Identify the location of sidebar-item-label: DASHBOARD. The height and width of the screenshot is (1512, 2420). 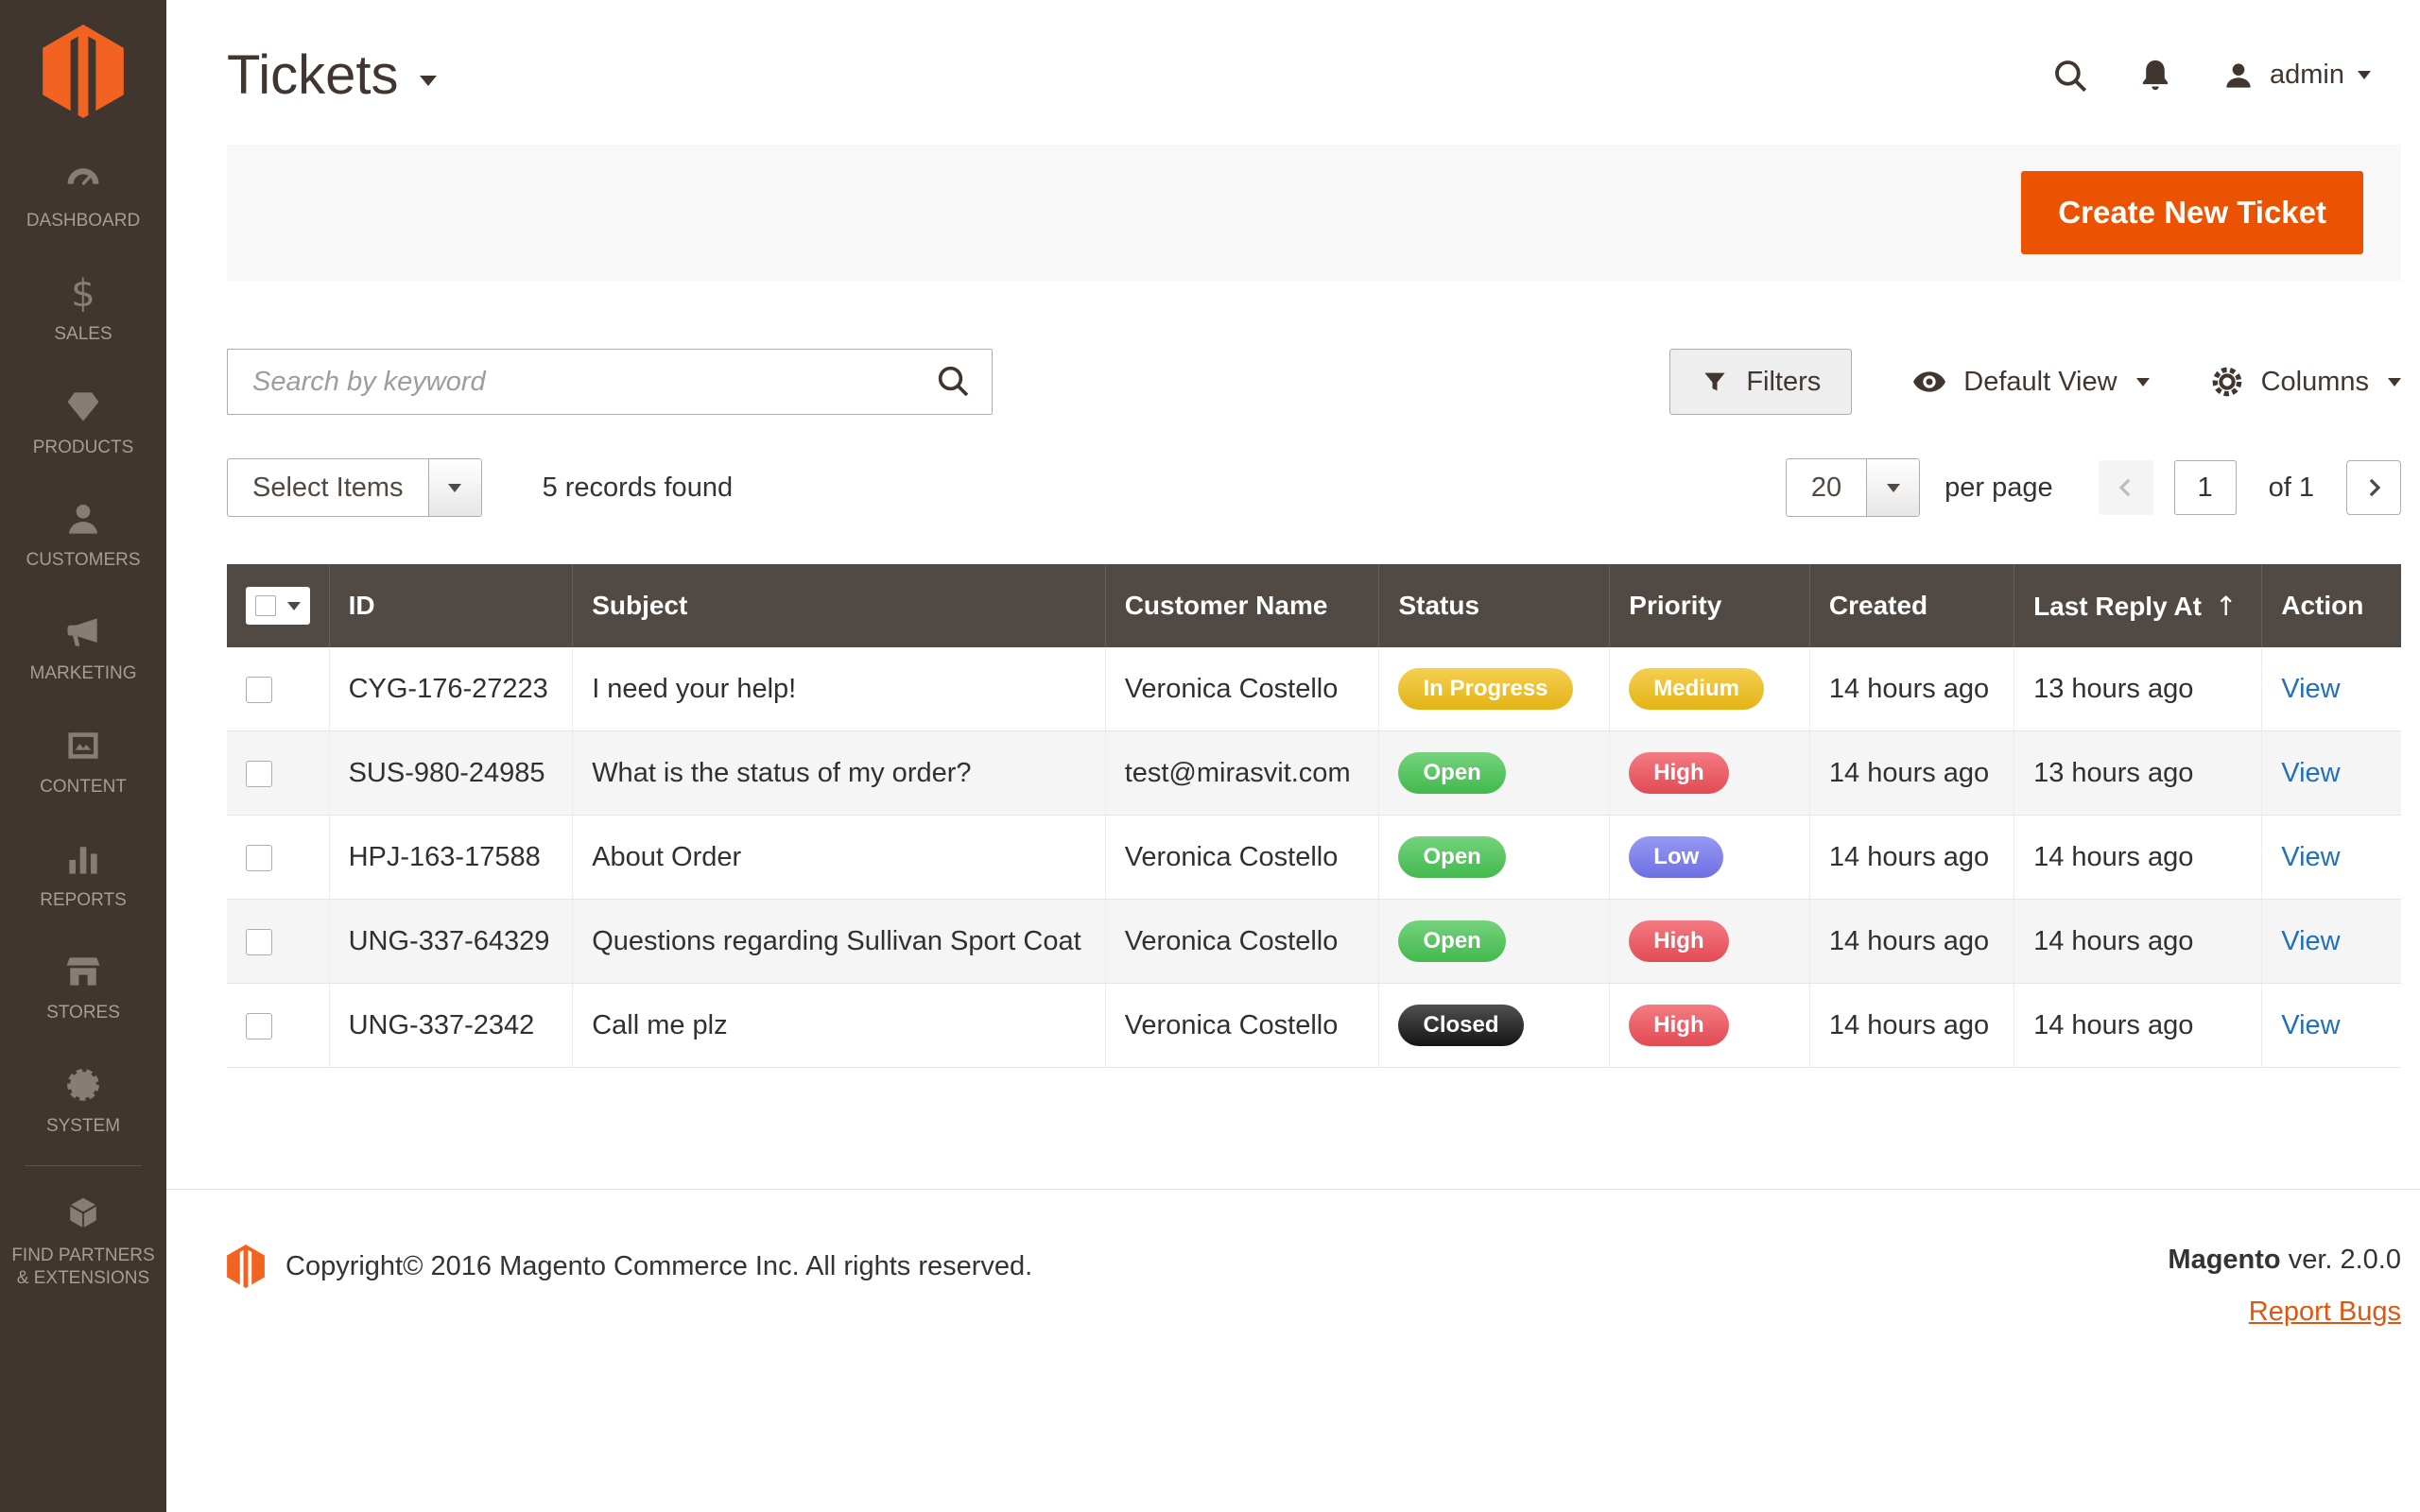
(83, 221).